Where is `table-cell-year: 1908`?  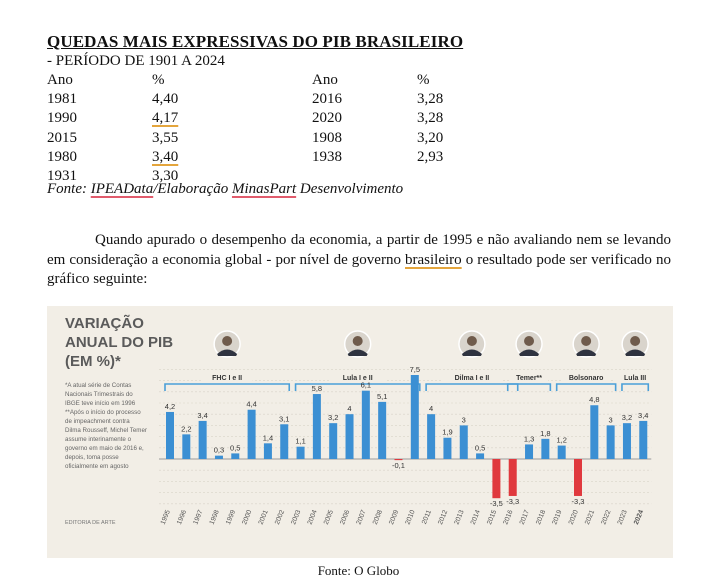 table-cell-year: 1908 is located at coordinates (327, 137).